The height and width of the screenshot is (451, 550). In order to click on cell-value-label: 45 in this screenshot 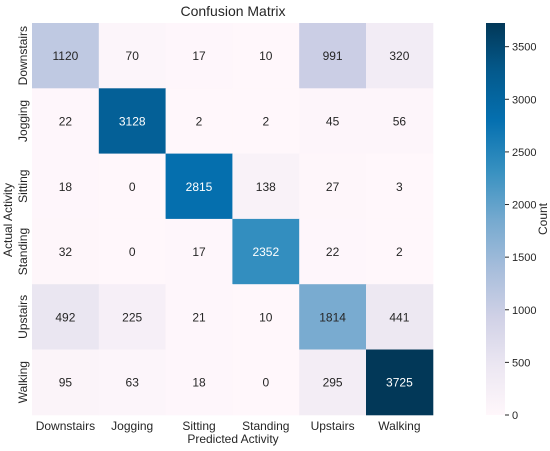, I will do `click(333, 121)`.